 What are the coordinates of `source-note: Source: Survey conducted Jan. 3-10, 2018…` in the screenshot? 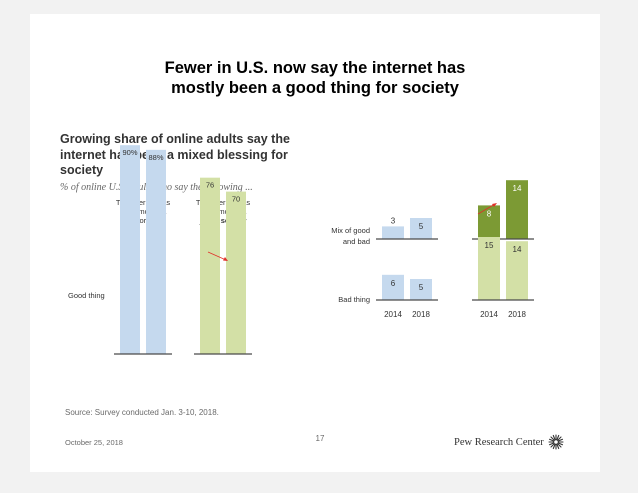 It's located at (142, 412).